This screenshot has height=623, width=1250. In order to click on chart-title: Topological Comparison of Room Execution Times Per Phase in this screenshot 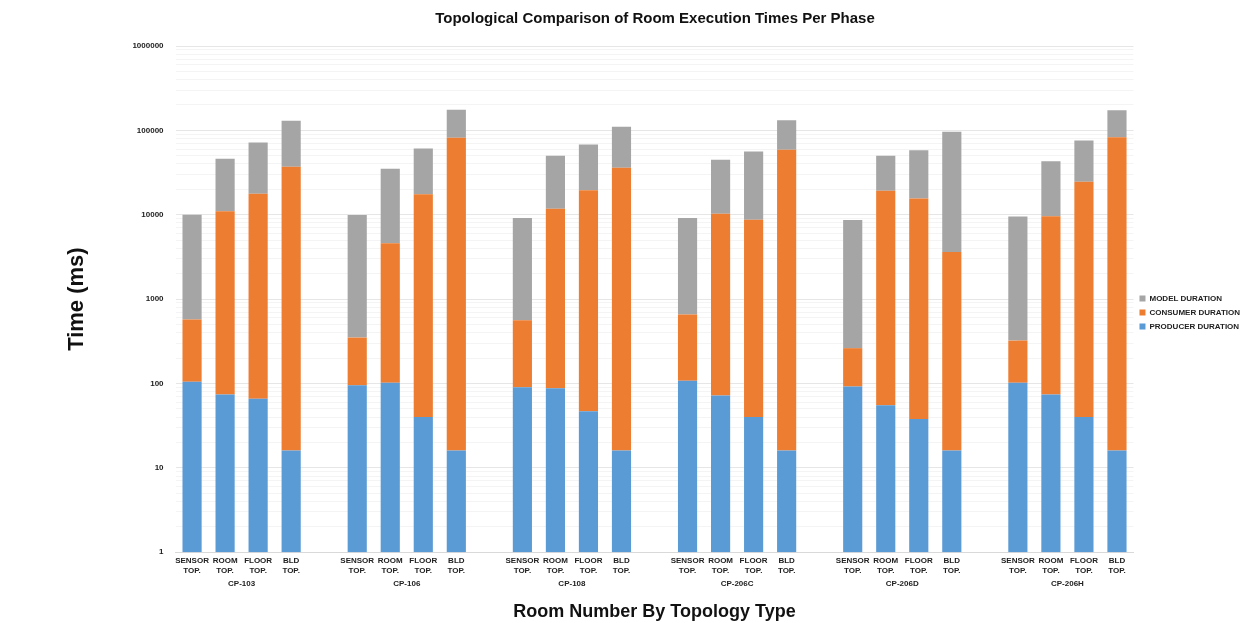, I will do `click(655, 18)`.